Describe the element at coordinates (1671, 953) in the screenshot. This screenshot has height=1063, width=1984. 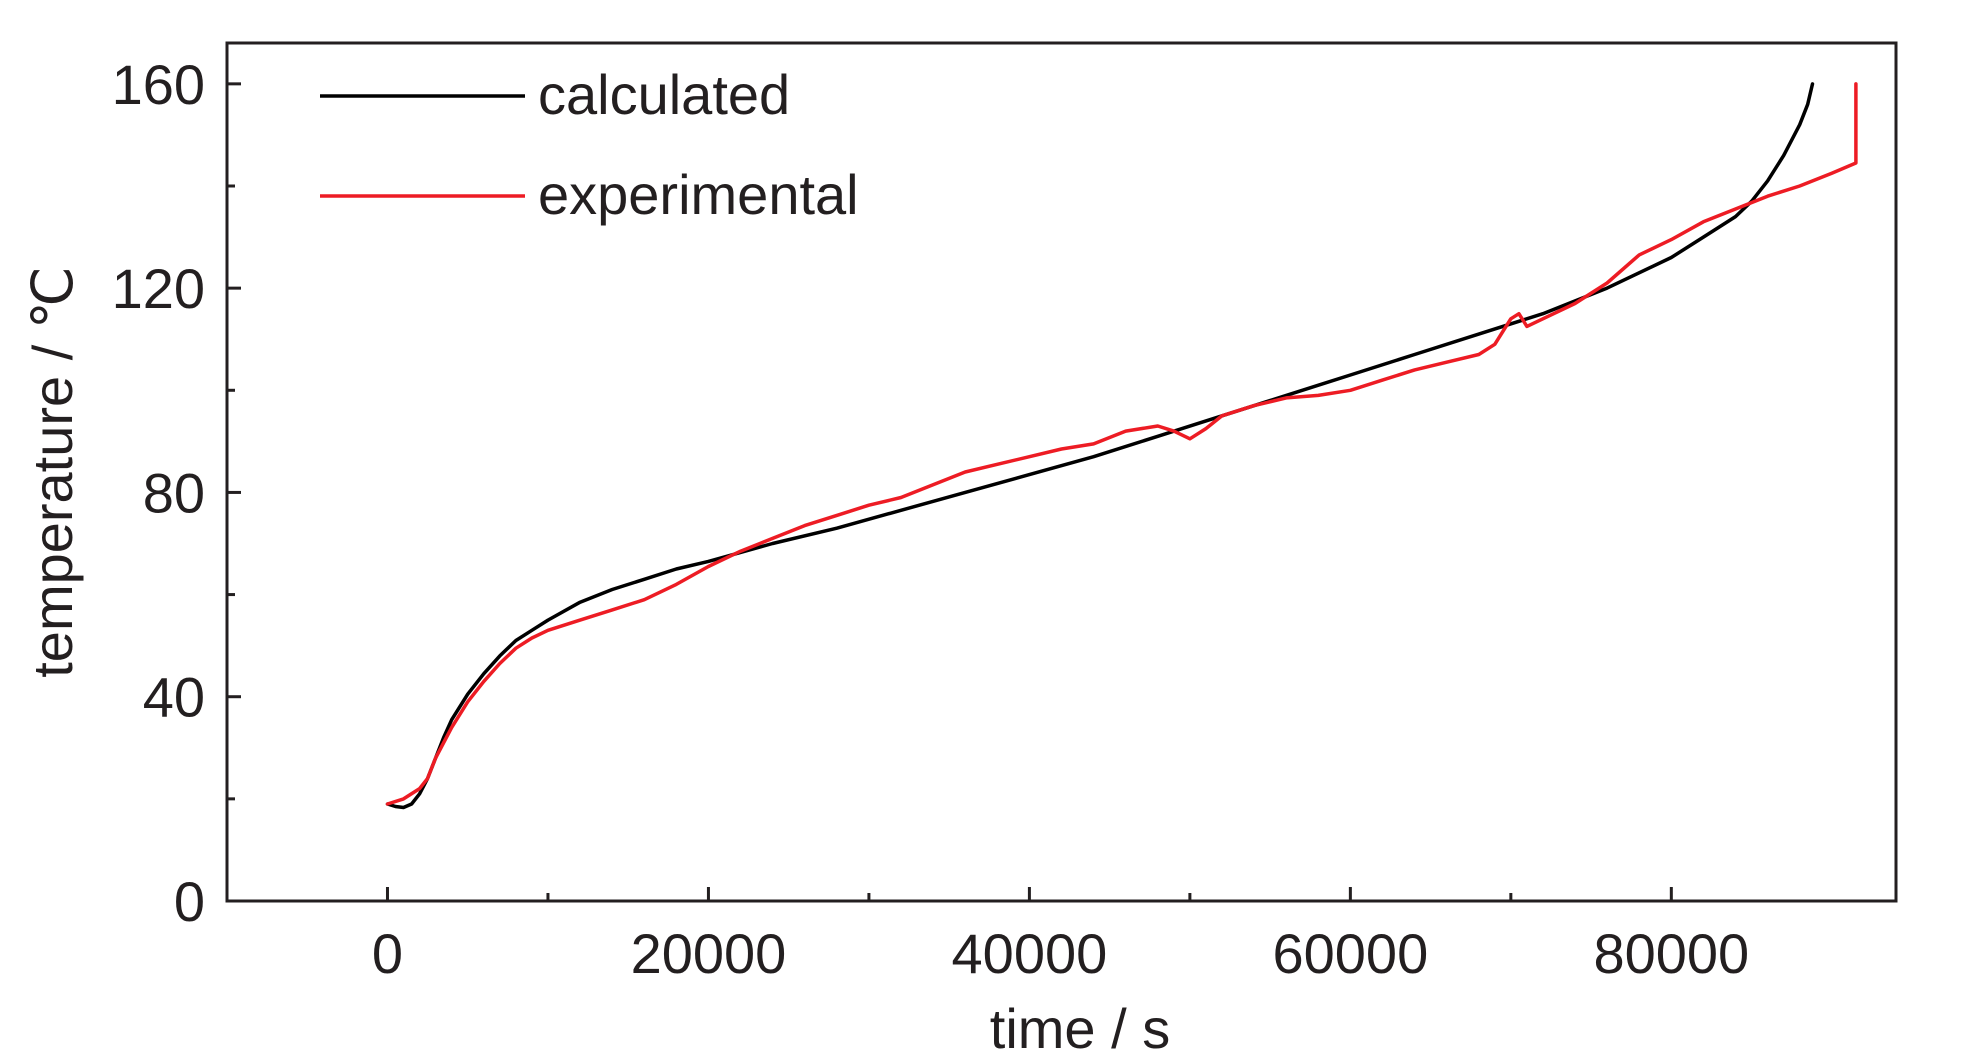
I see `x-tick-label: 80000` at that location.